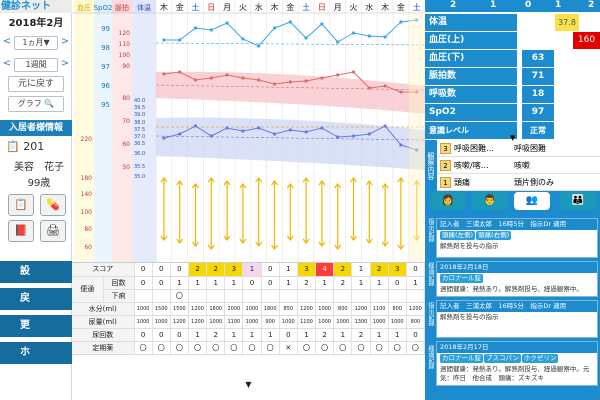 The image size is (600, 400). Describe the element at coordinates (53, 231) in the screenshot. I see `printer-icon: 🖨` at that location.